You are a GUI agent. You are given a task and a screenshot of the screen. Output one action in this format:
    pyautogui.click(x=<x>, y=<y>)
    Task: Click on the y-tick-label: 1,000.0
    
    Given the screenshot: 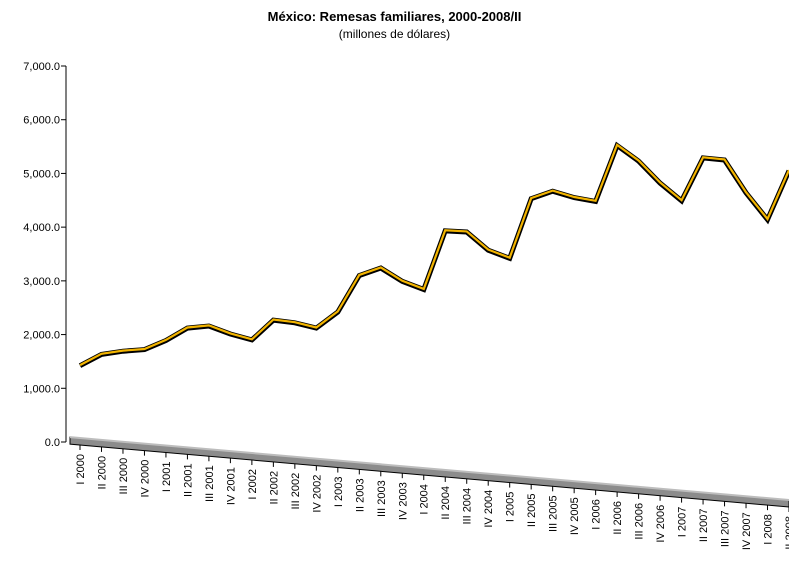 What is the action you would take?
    pyautogui.click(x=41, y=389)
    